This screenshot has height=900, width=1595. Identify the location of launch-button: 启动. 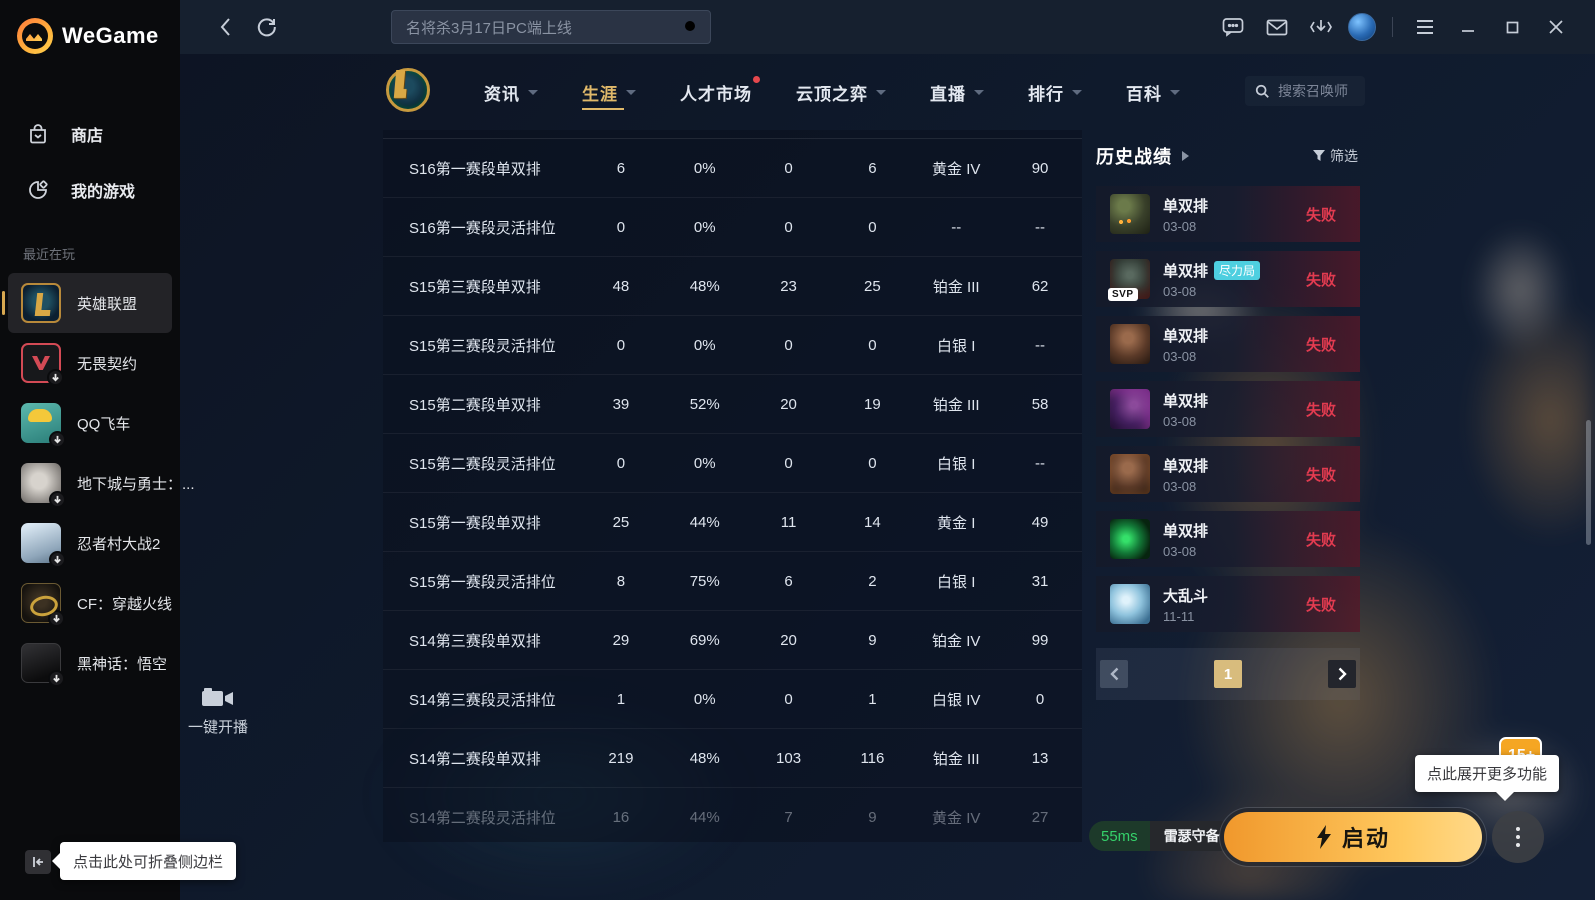
(1353, 837).